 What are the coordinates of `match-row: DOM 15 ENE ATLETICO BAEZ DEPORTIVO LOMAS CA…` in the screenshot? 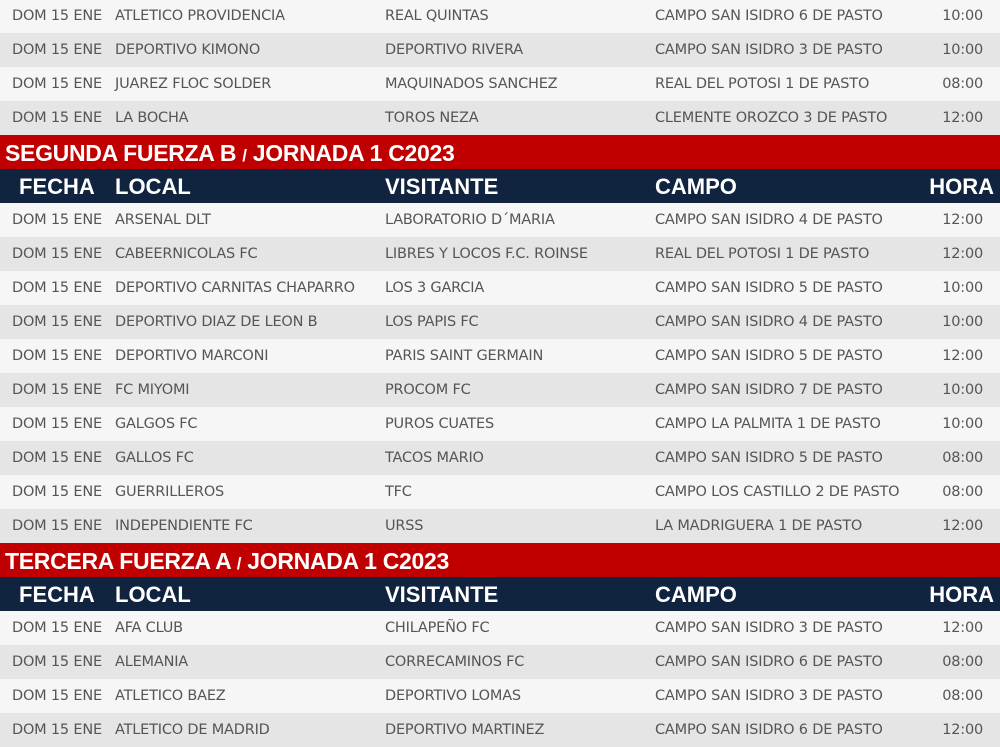 It's located at (500, 696).